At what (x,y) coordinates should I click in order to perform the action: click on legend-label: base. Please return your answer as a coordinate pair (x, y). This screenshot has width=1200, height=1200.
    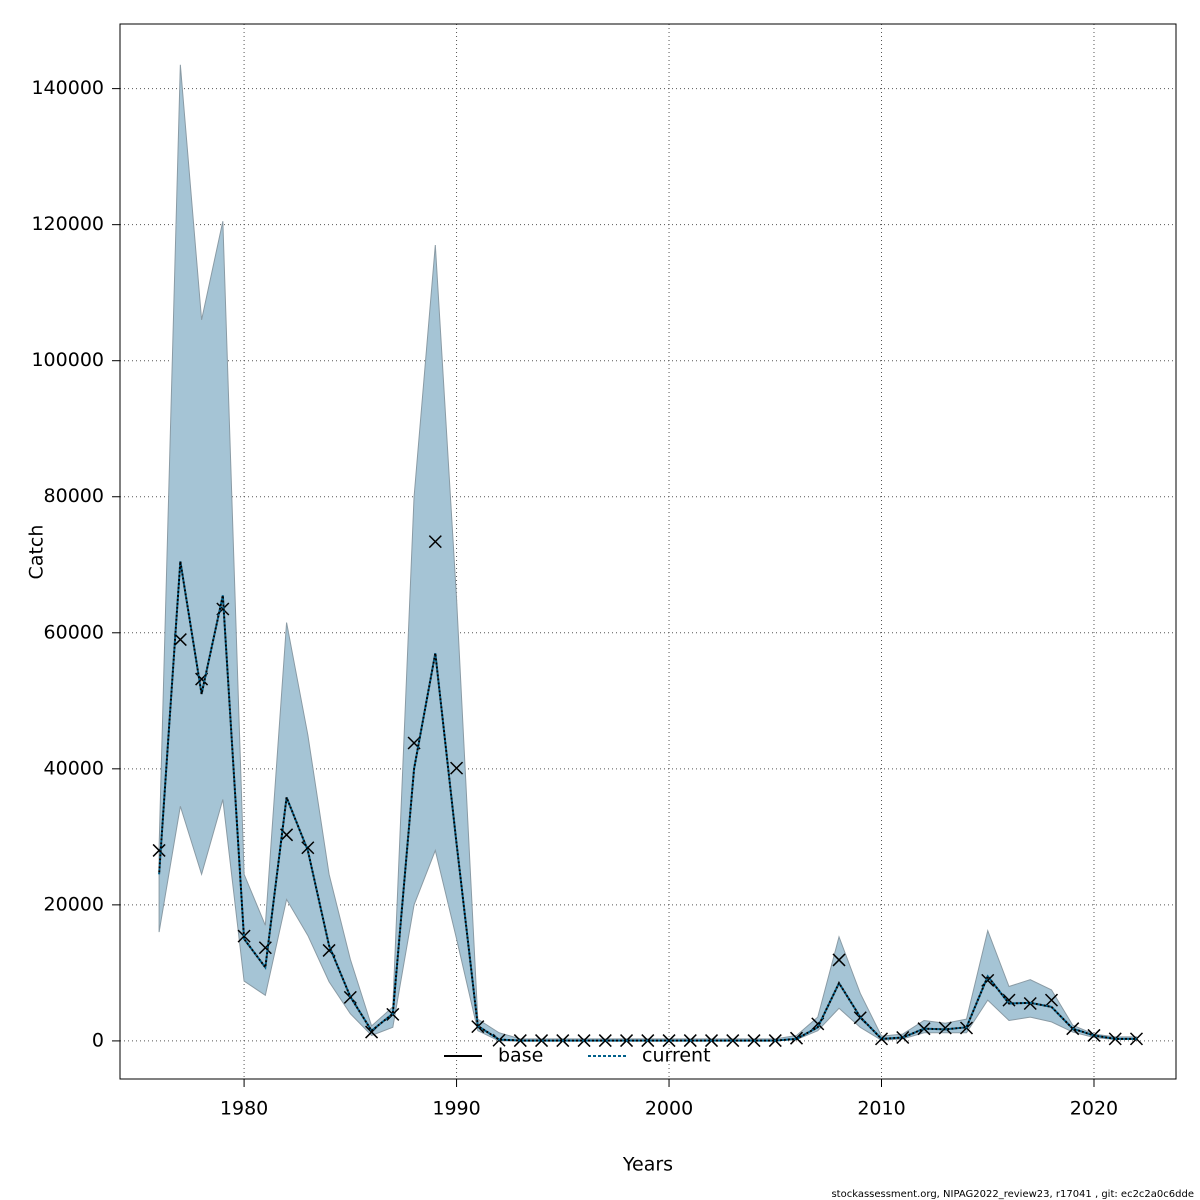
    Looking at the image, I should click on (520, 1056).